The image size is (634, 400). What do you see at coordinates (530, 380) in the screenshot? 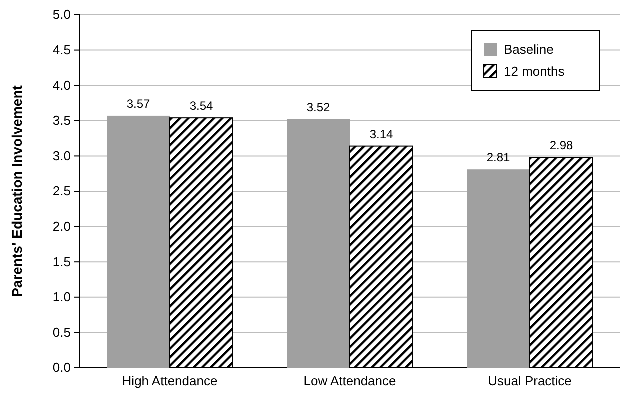
I see `x-tick-label: Usual Practice` at bounding box center [530, 380].